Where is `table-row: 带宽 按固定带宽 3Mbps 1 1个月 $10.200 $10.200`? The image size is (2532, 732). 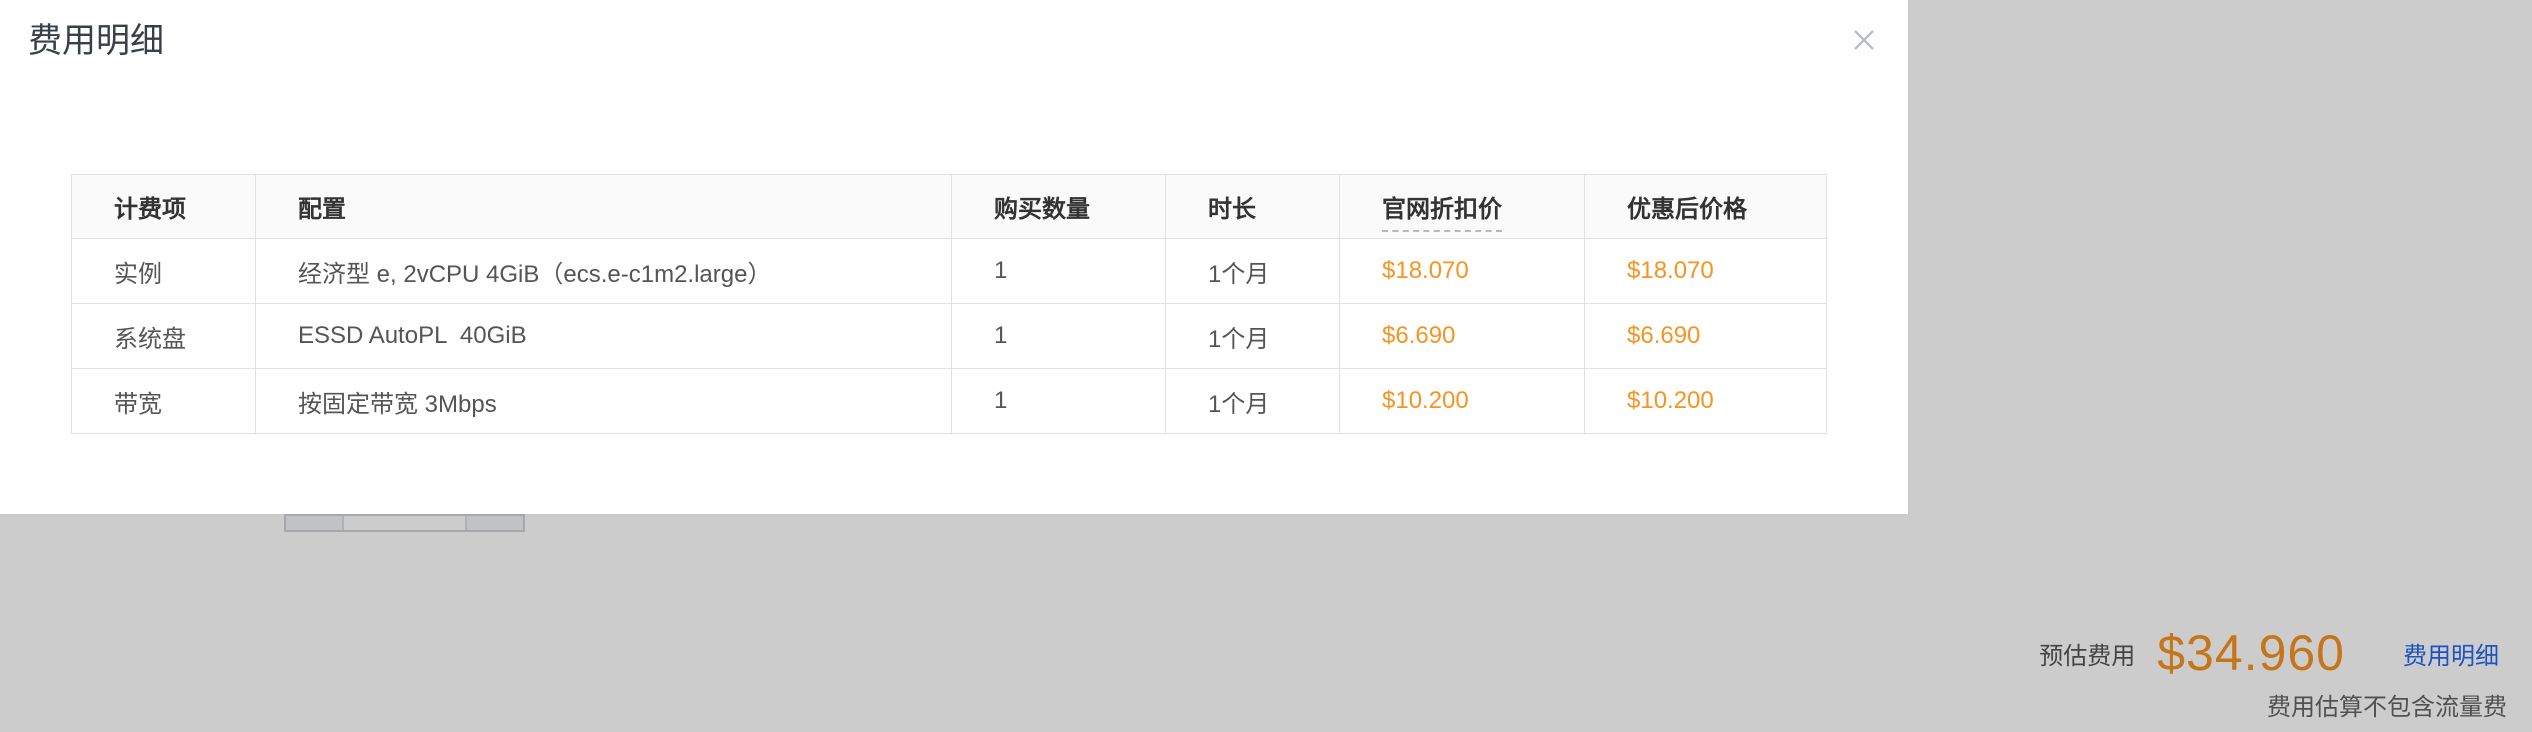
table-row: 带宽 按固定带宽 3Mbps 1 1个月 $10.200 $10.200 is located at coordinates (949, 401).